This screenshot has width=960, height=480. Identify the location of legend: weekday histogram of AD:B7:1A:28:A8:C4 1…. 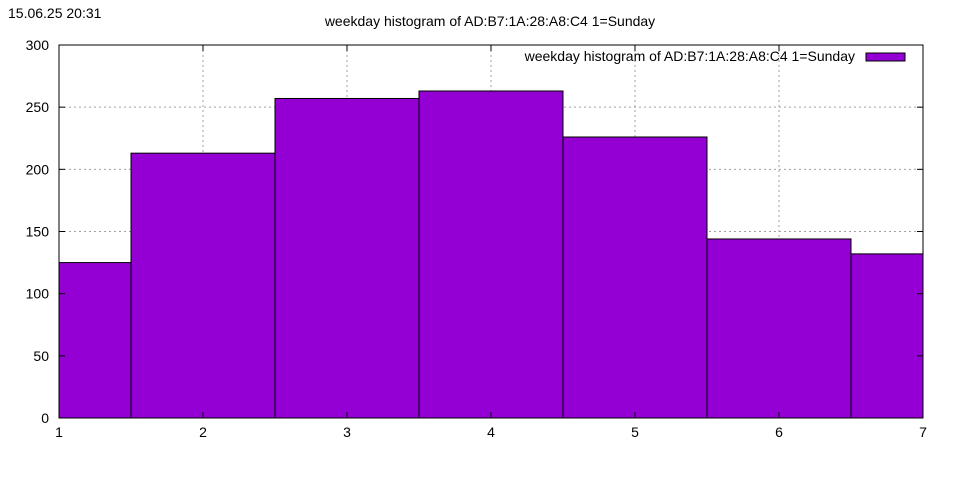
(715, 56).